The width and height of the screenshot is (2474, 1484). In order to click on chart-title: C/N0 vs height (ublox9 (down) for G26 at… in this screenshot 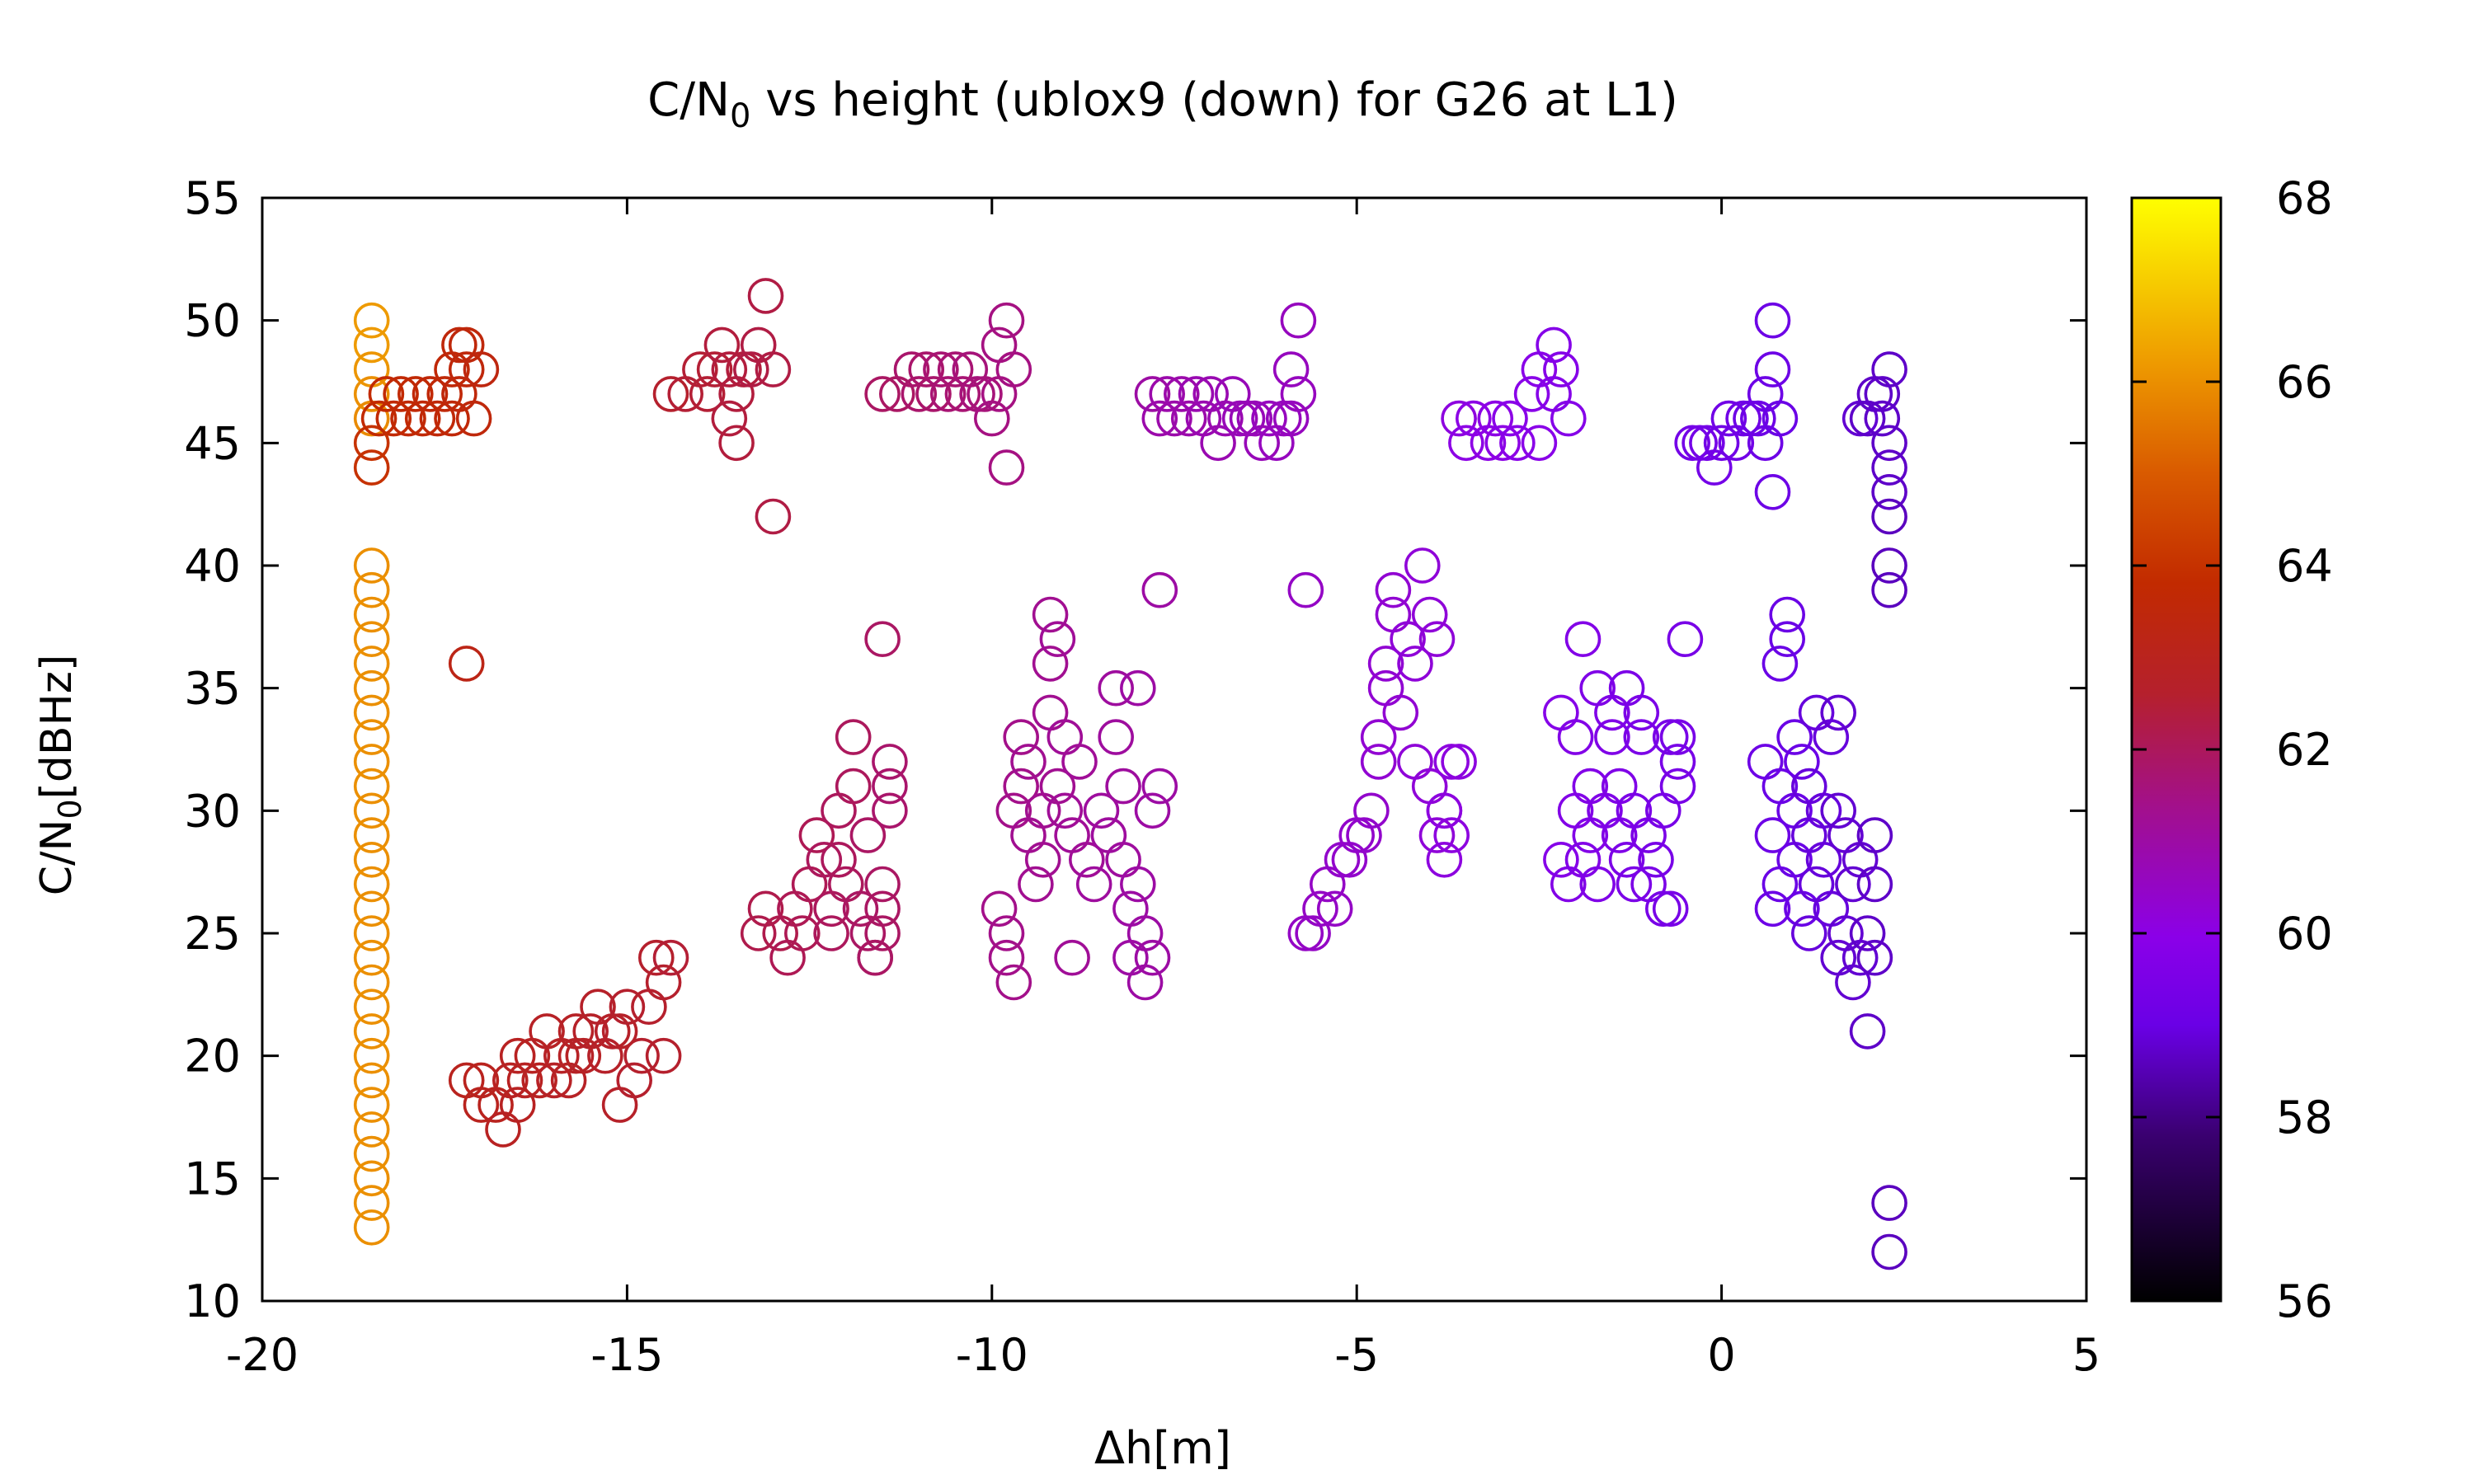, I will do `click(1162, 104)`.